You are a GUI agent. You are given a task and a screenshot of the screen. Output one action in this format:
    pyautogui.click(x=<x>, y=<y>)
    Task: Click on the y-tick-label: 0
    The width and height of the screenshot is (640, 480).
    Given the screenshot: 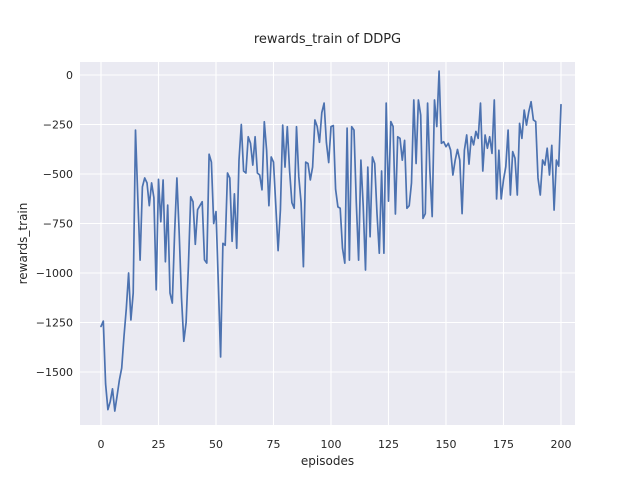 What is the action you would take?
    pyautogui.click(x=69, y=75)
    